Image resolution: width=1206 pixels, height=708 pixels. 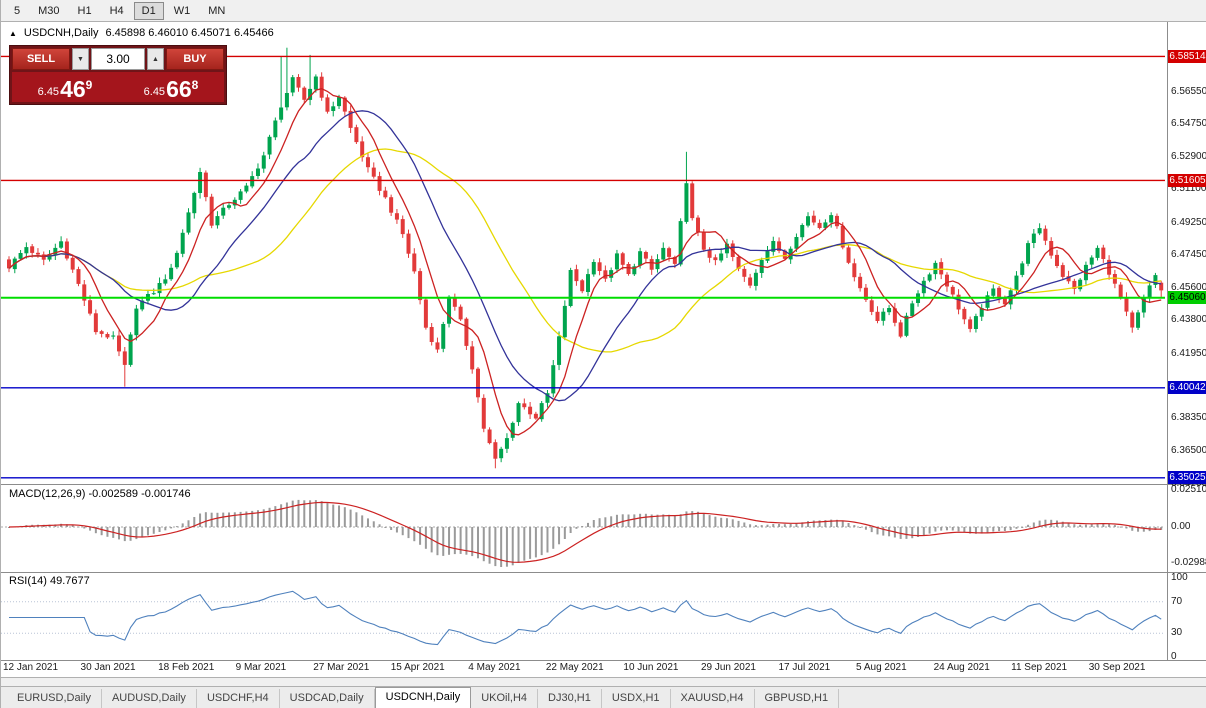 I want to click on chart-tab-audusd: AUDUSD,Daily, so click(x=149, y=698).